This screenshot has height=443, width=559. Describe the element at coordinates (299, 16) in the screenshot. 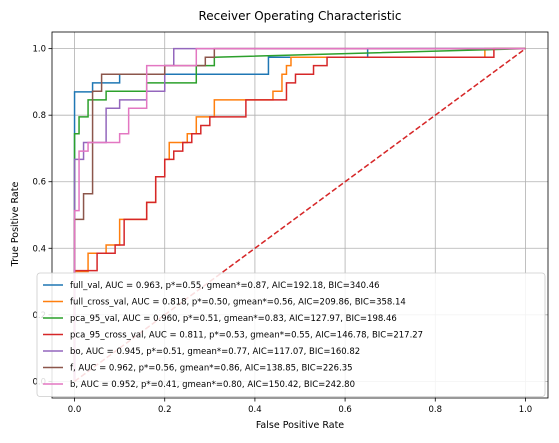

I see `chart-title: Receiver Operating Characteristic` at that location.